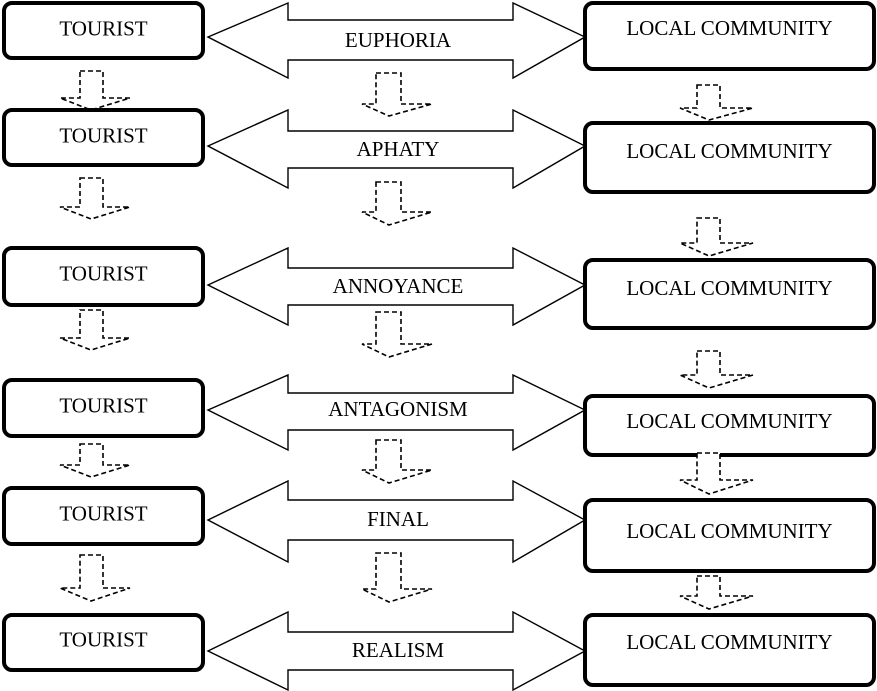 The image size is (877, 691). What do you see at coordinates (729, 151) in the screenshot?
I see `community-label-2: LOCAL COMMUNITY` at bounding box center [729, 151].